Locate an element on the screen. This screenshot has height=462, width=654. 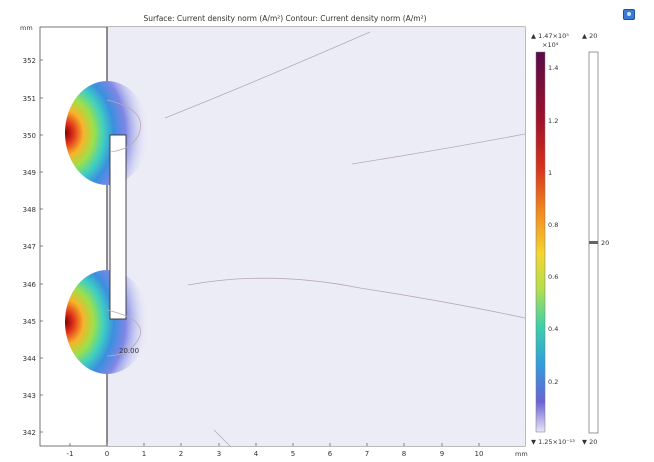
x-tick-label: 2 is located at coordinates (181, 454).